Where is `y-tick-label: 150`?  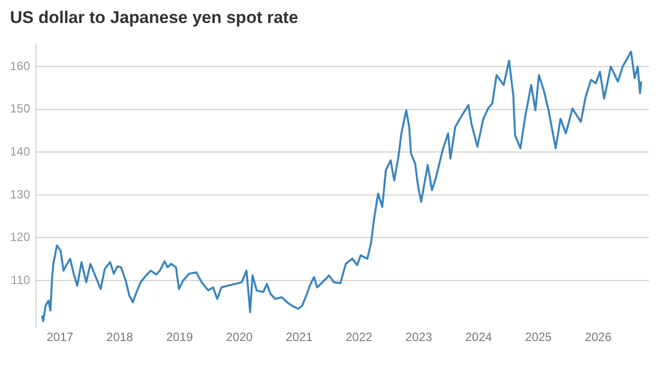
y-tick-label: 150 is located at coordinates (20, 109).